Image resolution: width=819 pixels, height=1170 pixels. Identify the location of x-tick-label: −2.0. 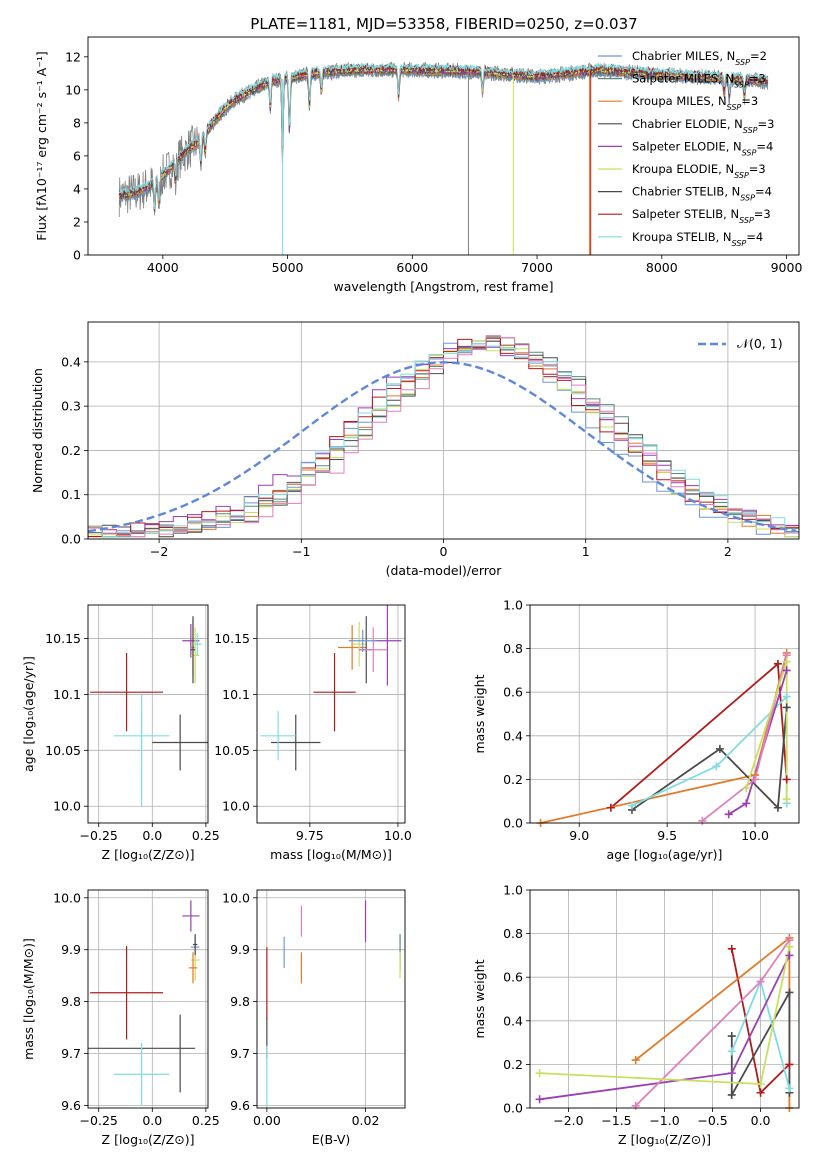
(568, 1120).